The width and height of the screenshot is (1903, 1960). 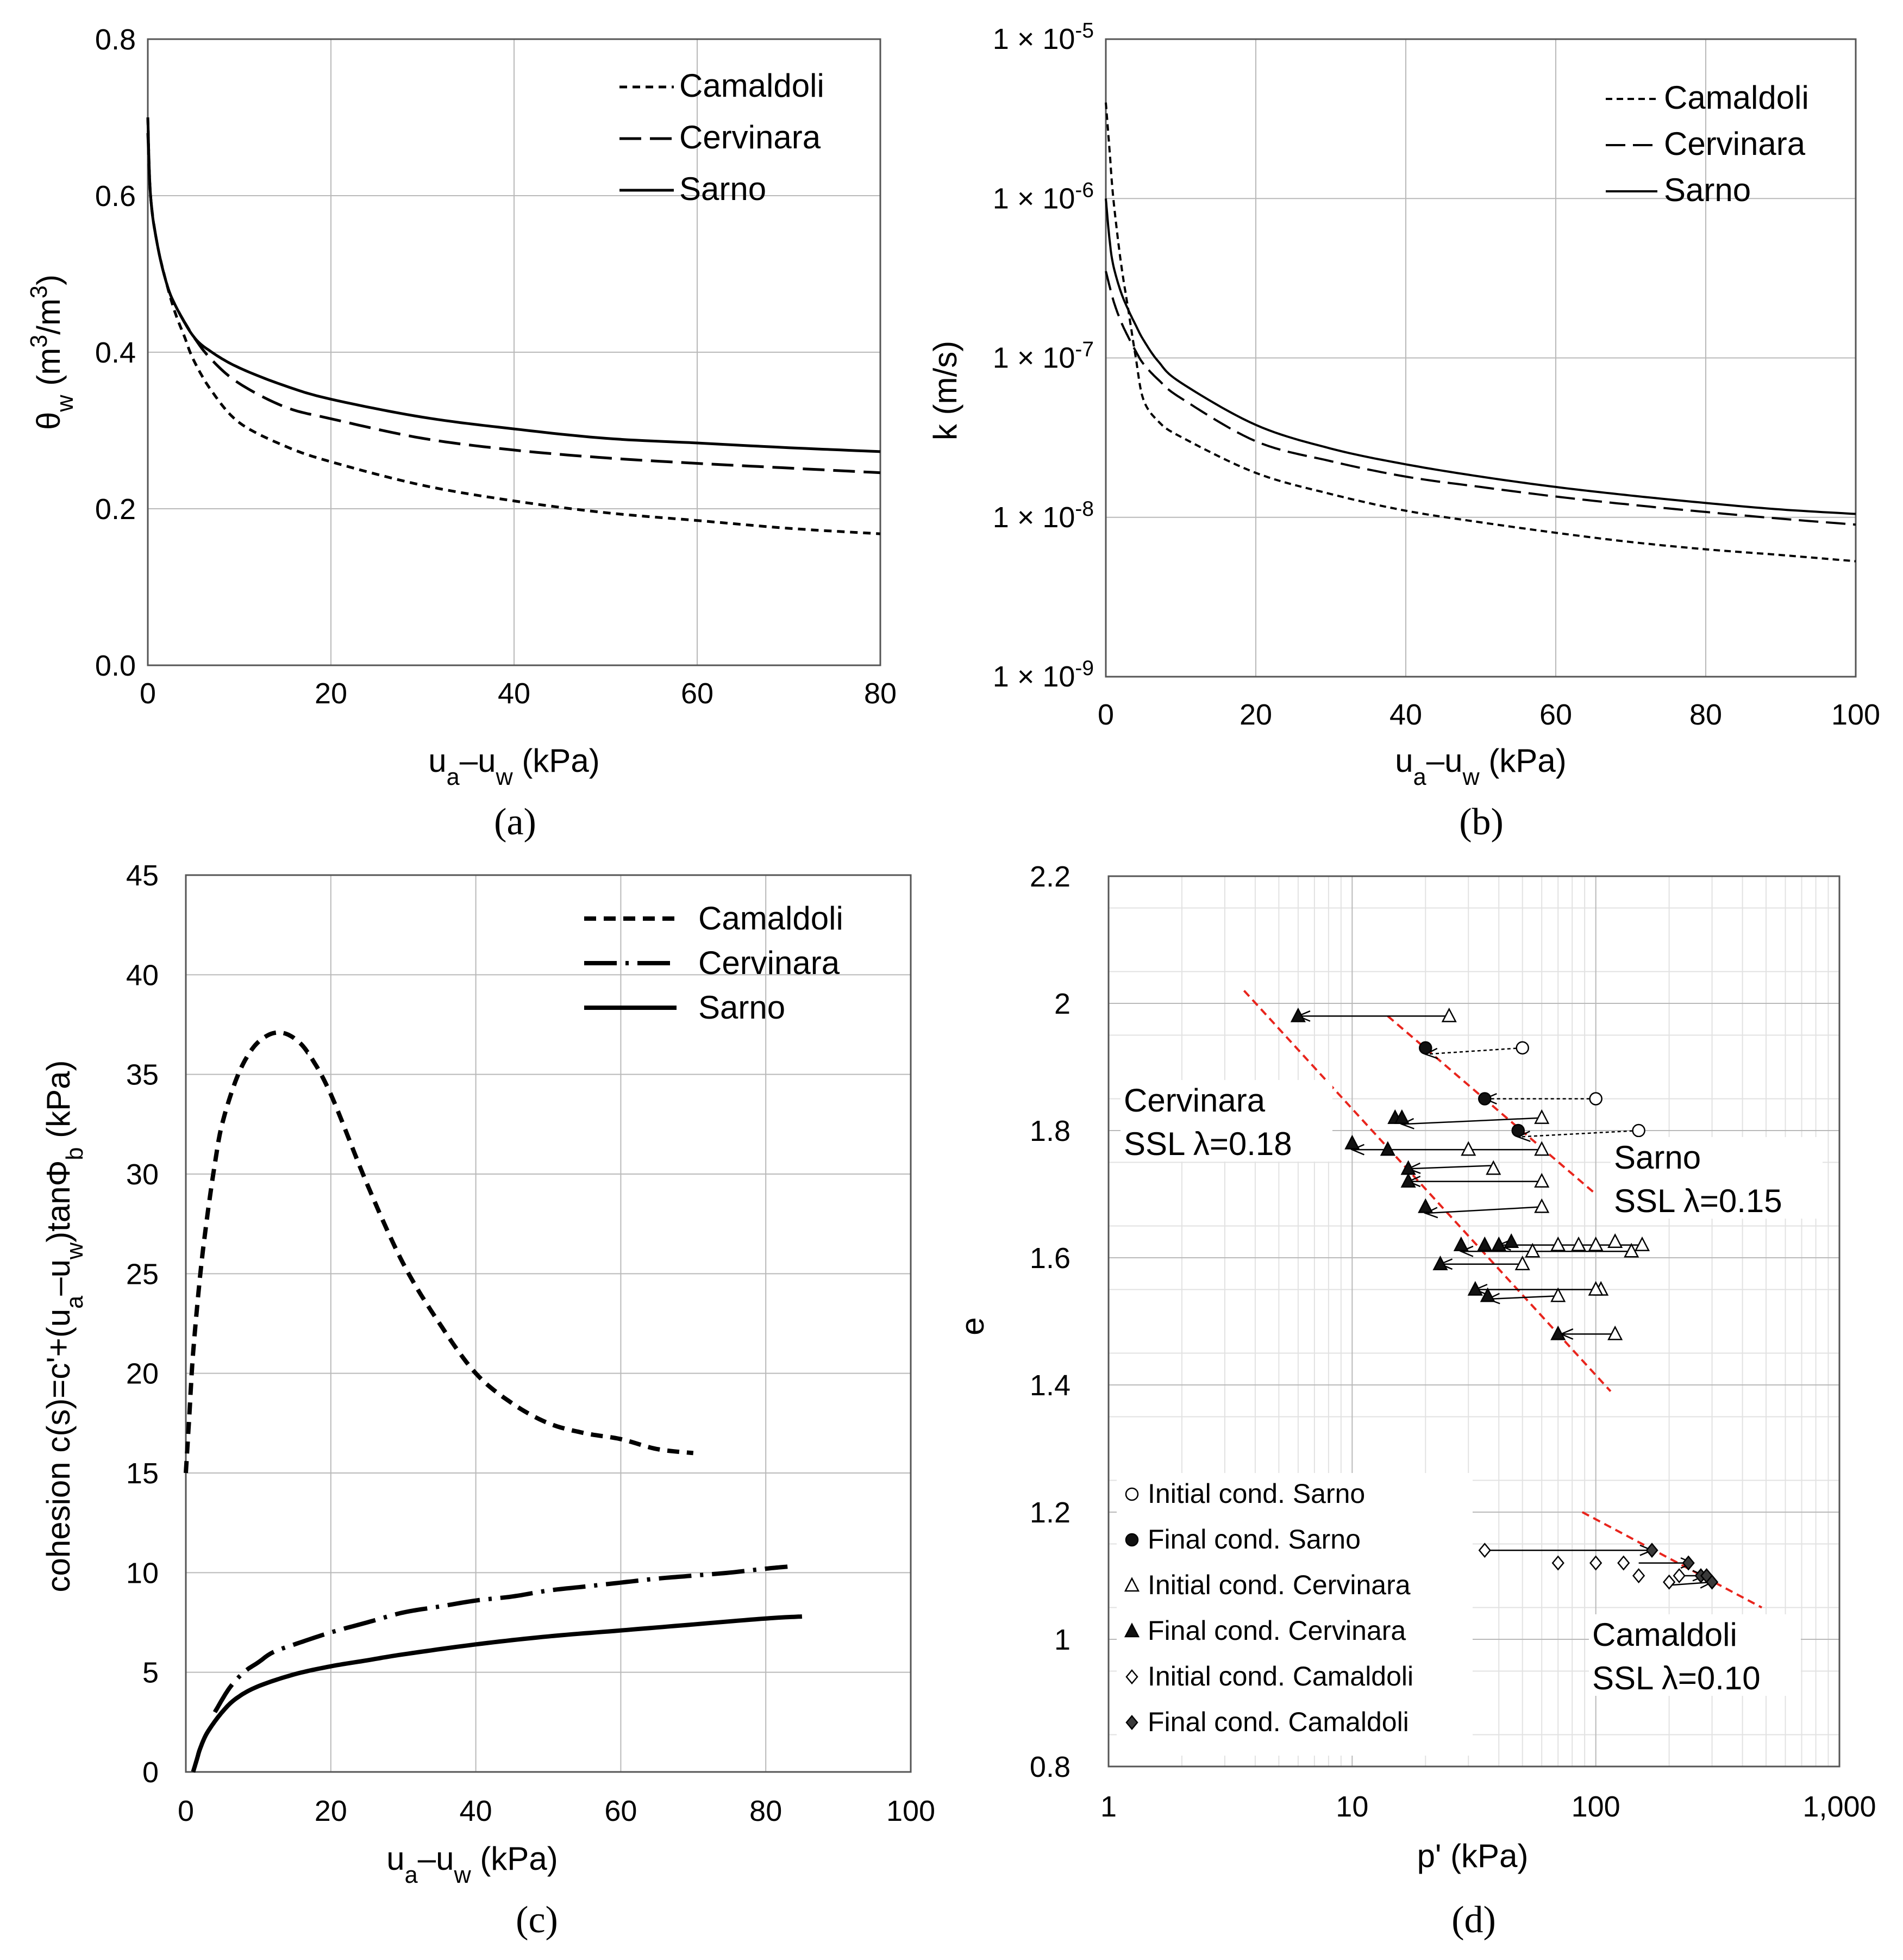 What do you see at coordinates (115, 352) in the screenshot?
I see `y-tick-label: 0.4` at bounding box center [115, 352].